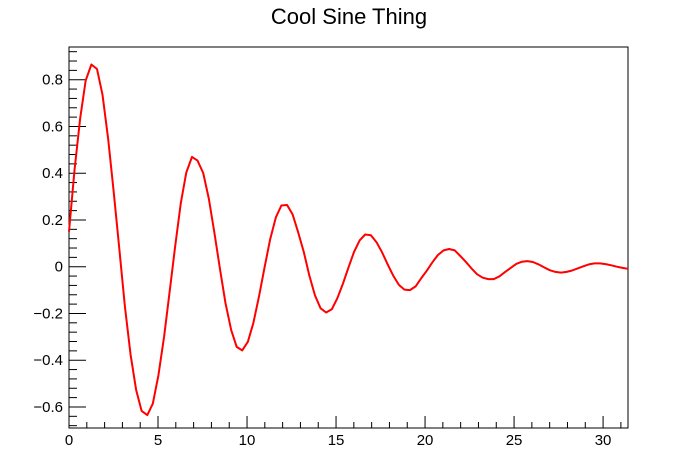  I want to click on x-axis: 0 5 10 15 20 25 30, so click(338, 432).